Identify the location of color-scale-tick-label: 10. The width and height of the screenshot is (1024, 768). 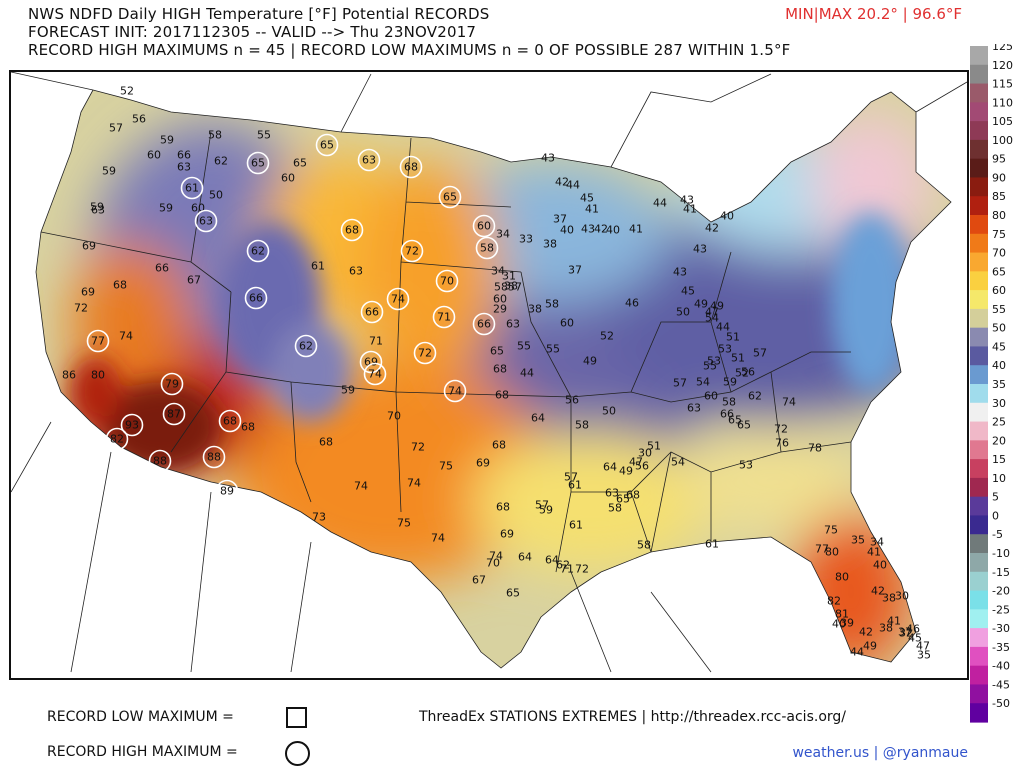
(999, 478).